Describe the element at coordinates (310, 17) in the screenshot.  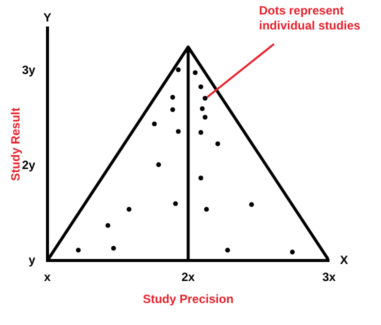
I see `annotation: Dots represent individual studies` at that location.